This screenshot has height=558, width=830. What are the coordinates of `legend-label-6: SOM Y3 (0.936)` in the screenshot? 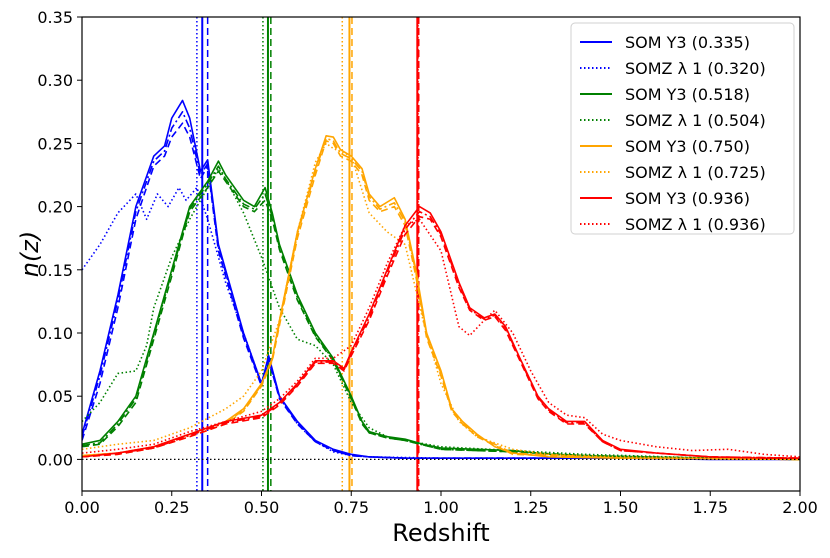 It's located at (687, 198).